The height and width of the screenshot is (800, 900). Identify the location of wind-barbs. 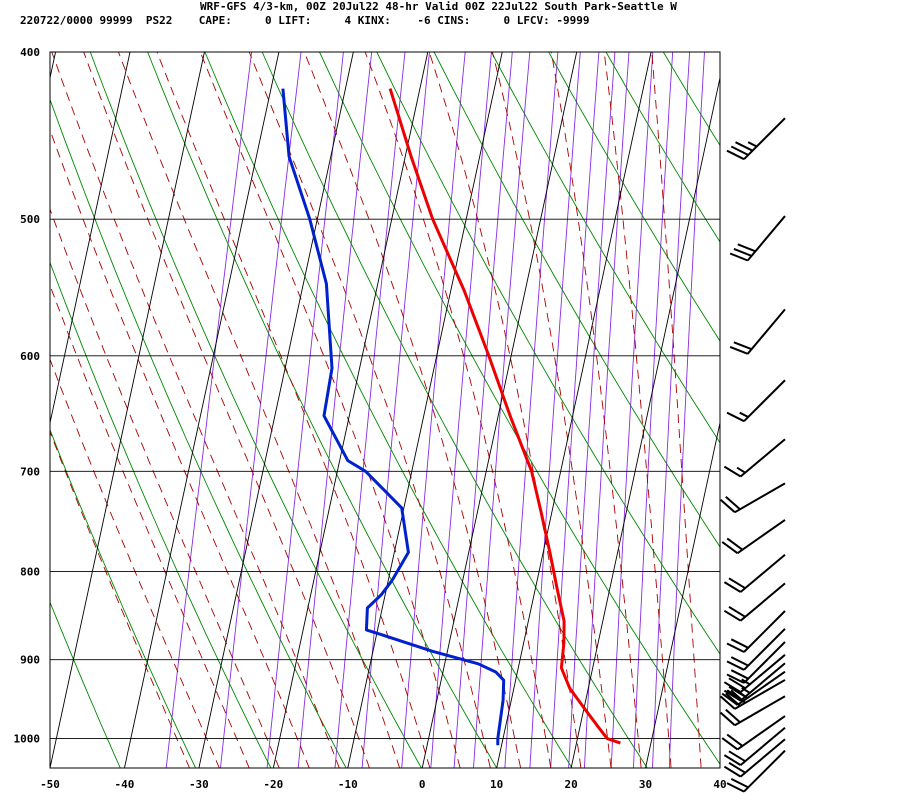
(752, 455).